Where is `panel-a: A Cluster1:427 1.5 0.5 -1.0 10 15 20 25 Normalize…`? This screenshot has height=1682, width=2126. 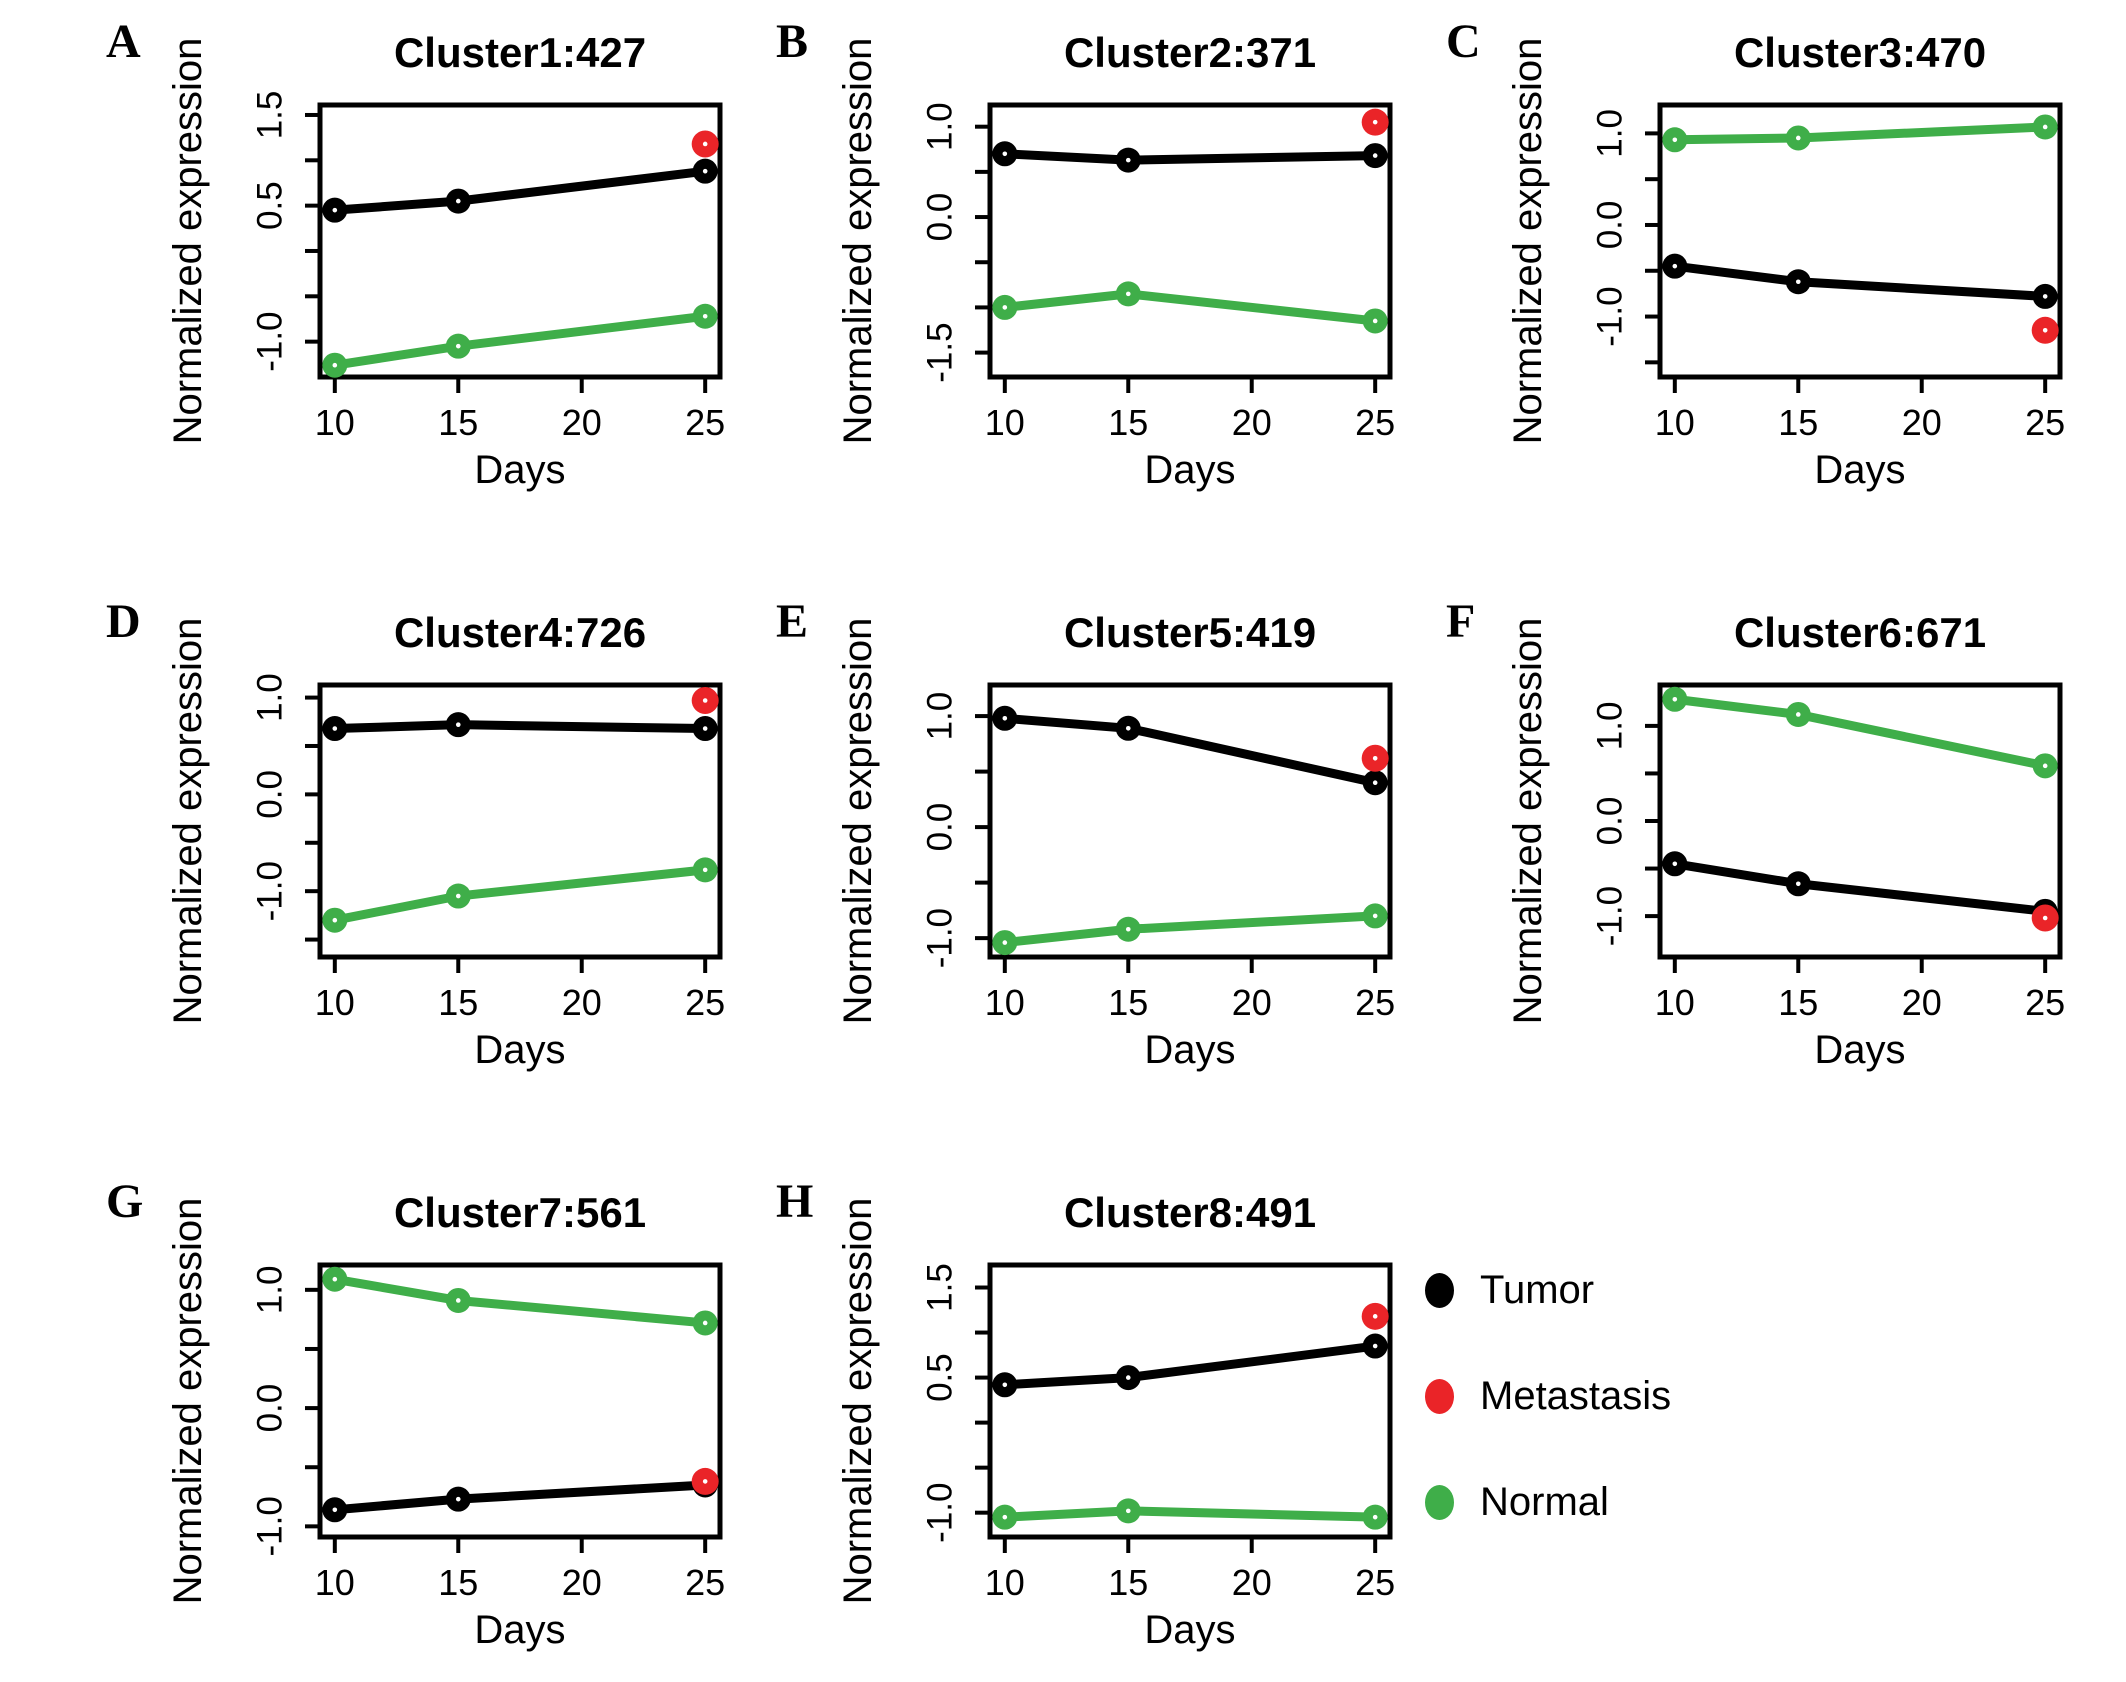
panel-a: A Cluster1:427 1.5 0.5 -1.0 10 15 20 25 Normalize… is located at coordinates (430, 260).